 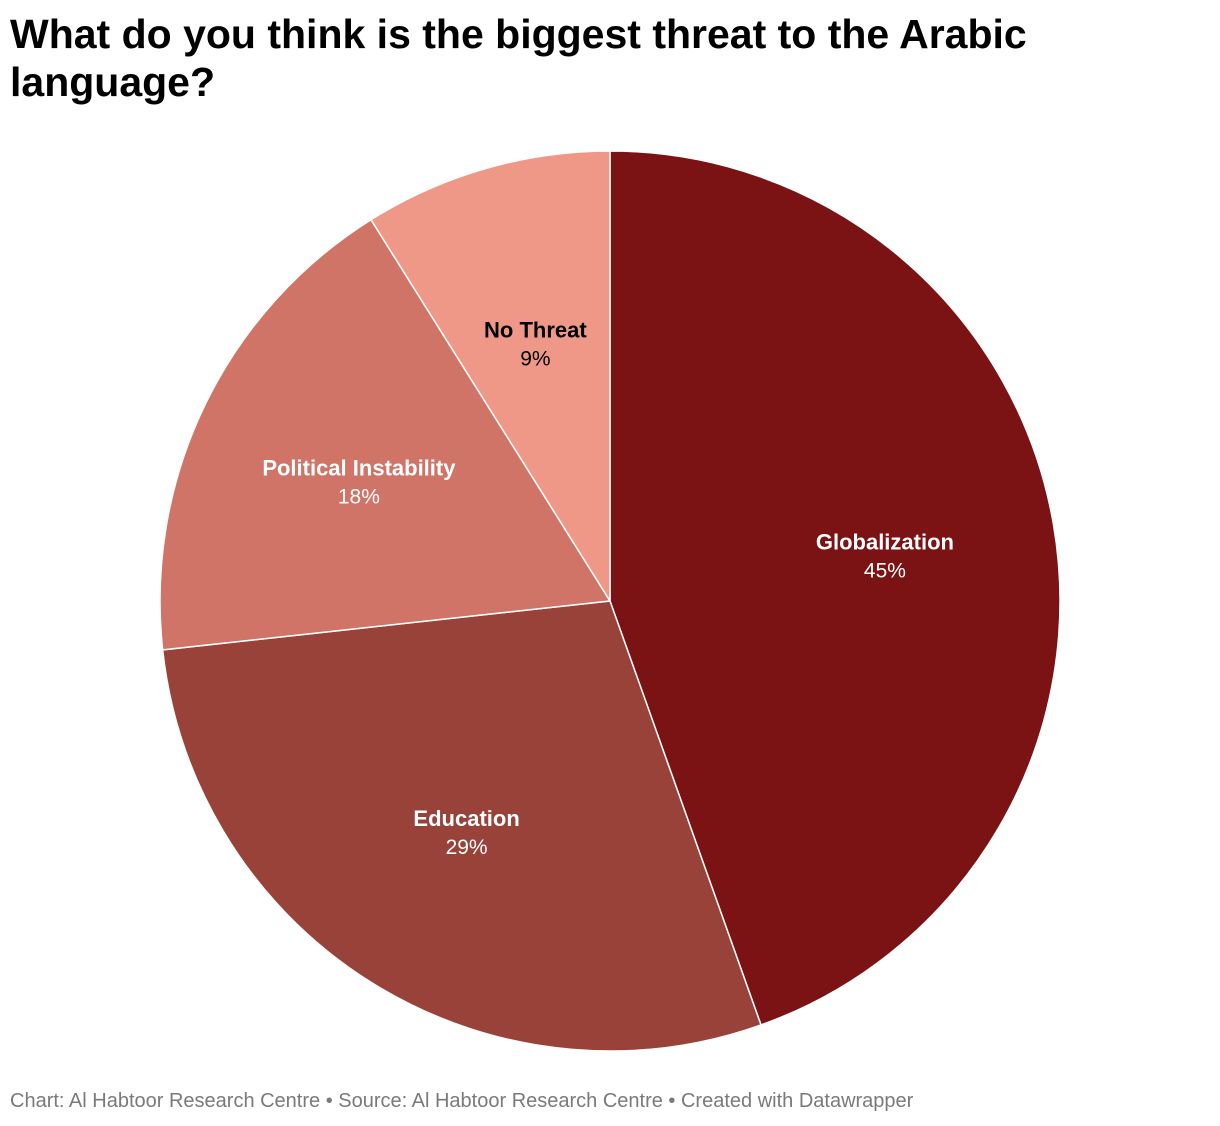 What do you see at coordinates (885, 542) in the screenshot?
I see `slice-label-globalization: Globalization` at bounding box center [885, 542].